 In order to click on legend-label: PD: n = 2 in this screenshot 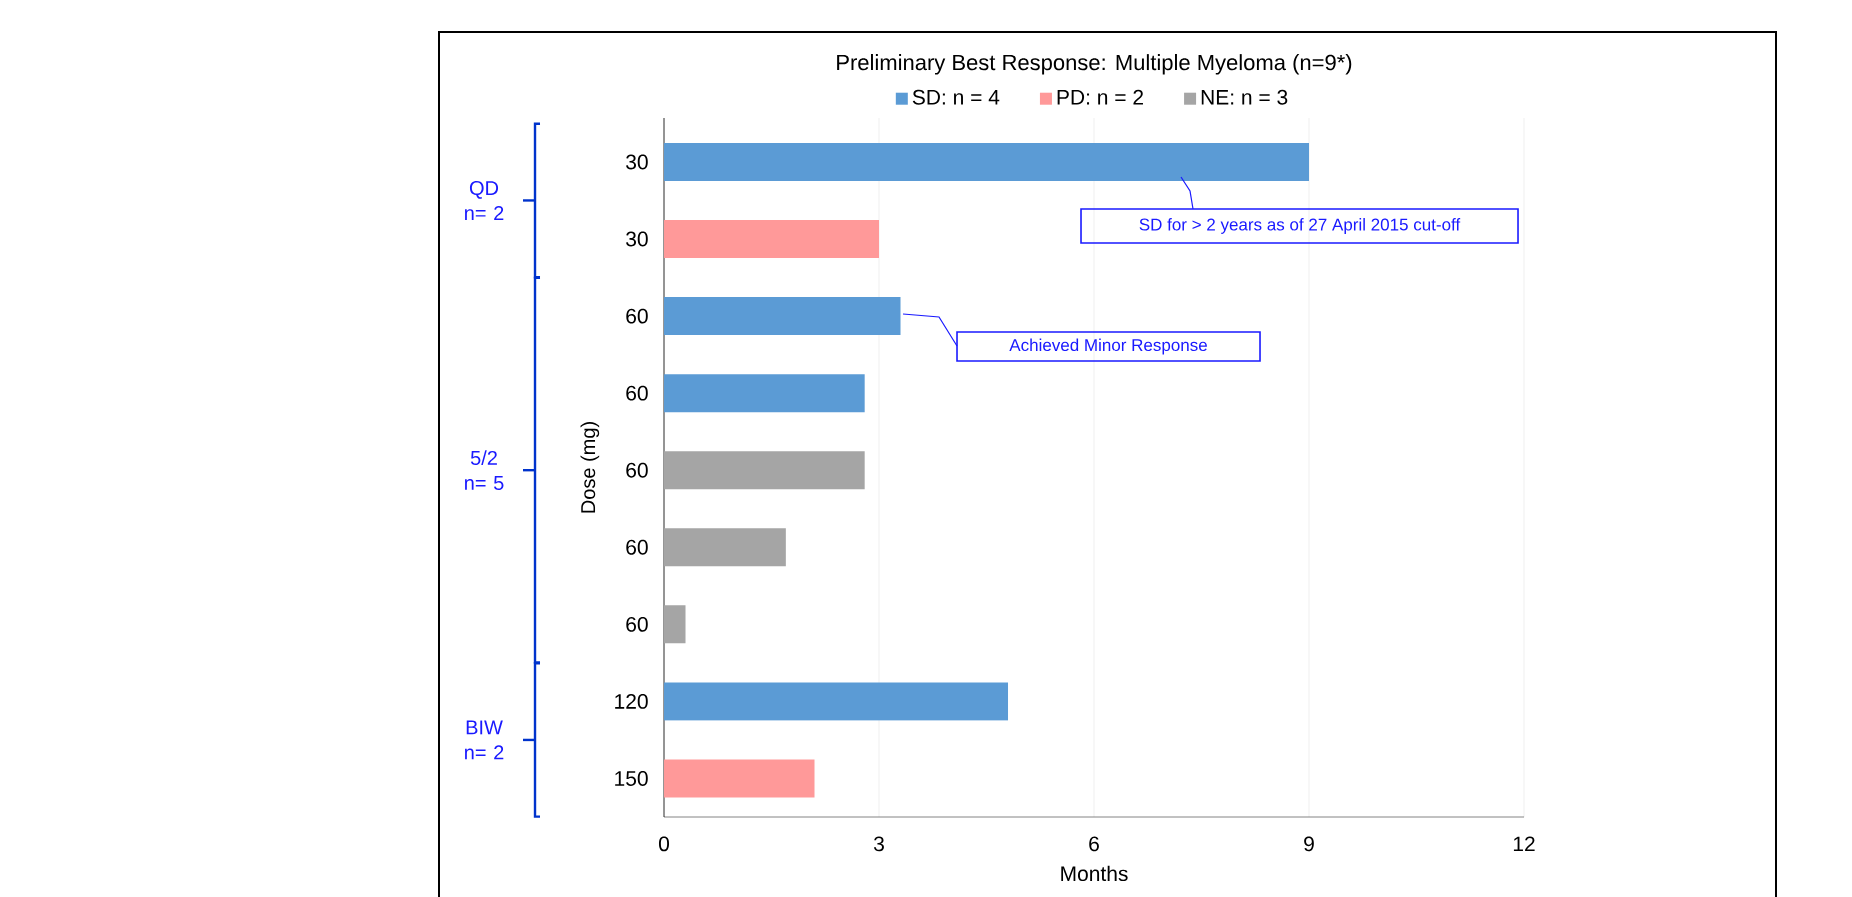, I will do `click(1100, 97)`.